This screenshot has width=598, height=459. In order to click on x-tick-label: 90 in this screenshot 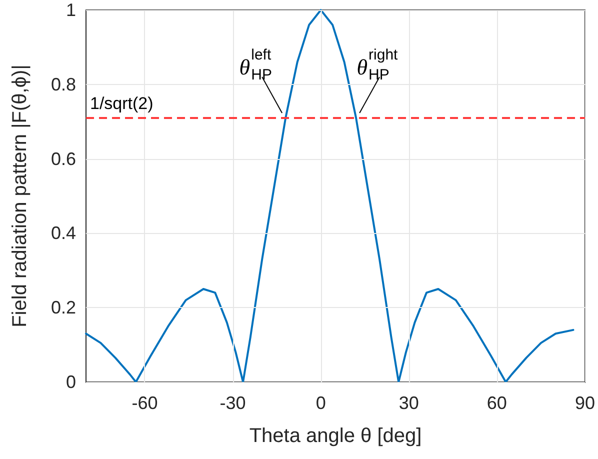, I will do `click(585, 403)`.